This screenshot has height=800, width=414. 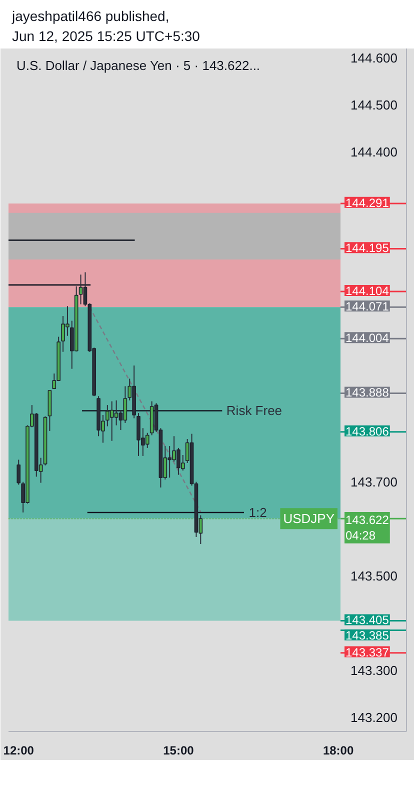 I want to click on ref-line-label: USDJPY, so click(x=309, y=518).